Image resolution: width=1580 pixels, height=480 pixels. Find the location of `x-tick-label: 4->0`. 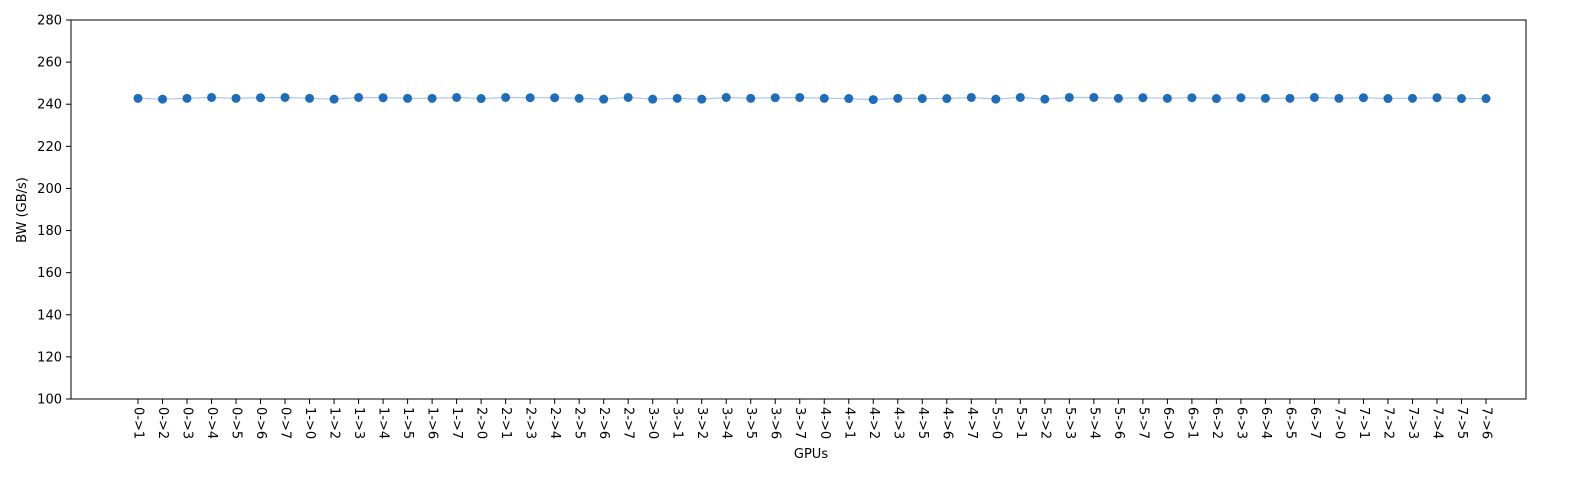

x-tick-label: 4->0 is located at coordinates (824, 423).